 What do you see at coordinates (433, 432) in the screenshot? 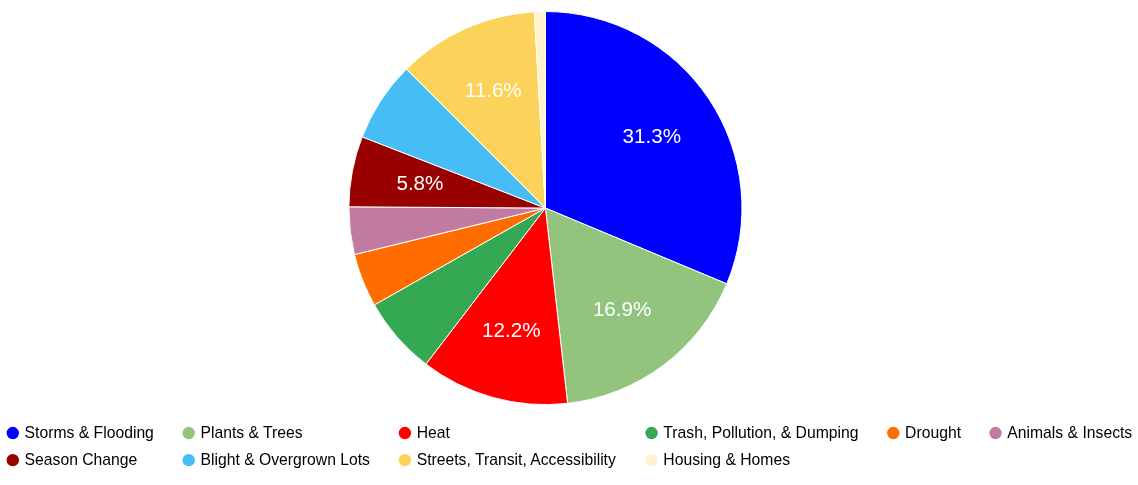
I see `legend-label: Heat` at bounding box center [433, 432].